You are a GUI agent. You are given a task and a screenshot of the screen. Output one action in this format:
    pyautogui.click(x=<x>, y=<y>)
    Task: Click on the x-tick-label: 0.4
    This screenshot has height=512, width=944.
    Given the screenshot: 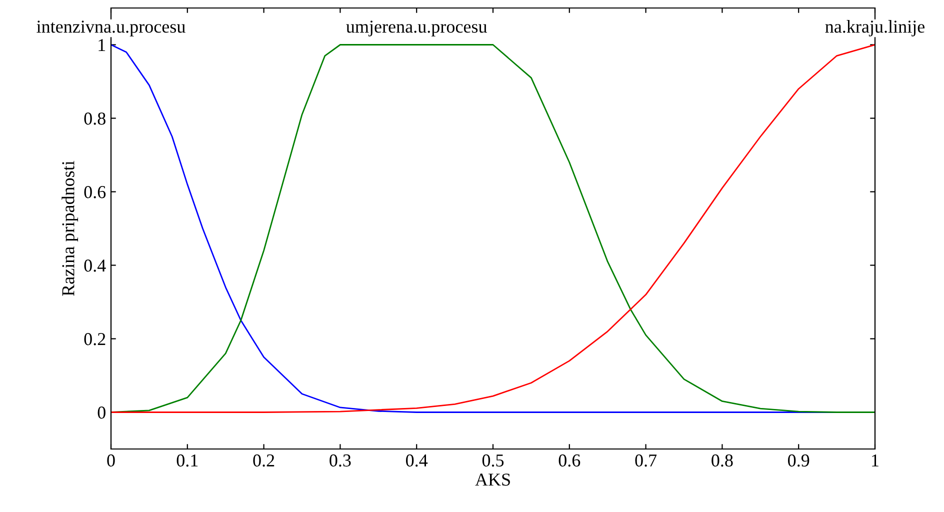 What is the action you would take?
    pyautogui.click(x=417, y=460)
    